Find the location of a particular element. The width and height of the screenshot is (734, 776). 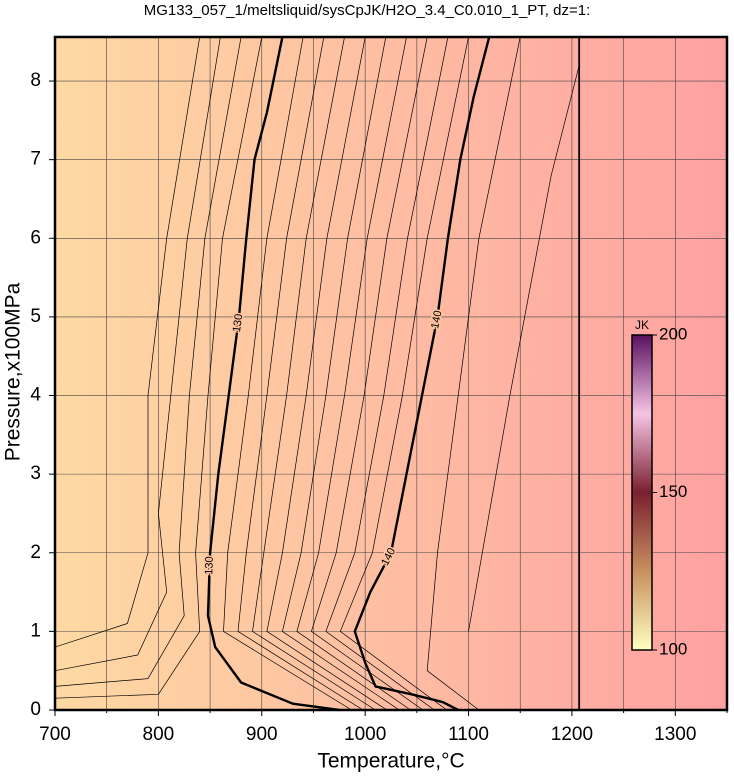

y-tick-label: 6 is located at coordinates (35, 237).